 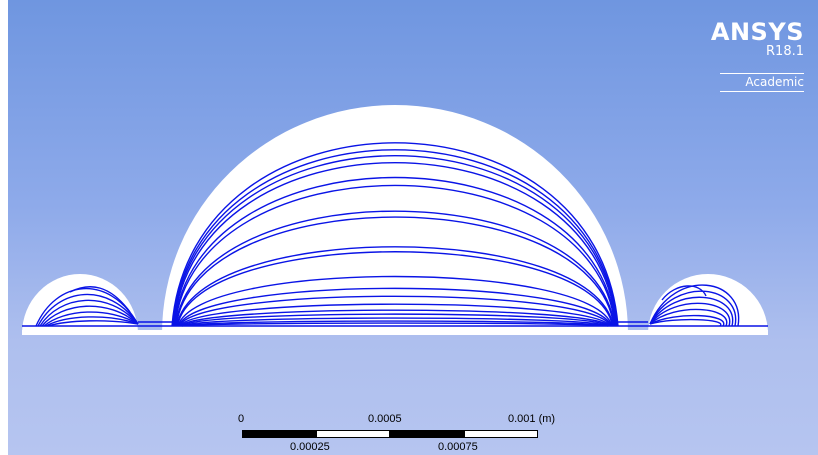 What do you see at coordinates (757, 32) in the screenshot?
I see `brand-name: ANSYS` at bounding box center [757, 32].